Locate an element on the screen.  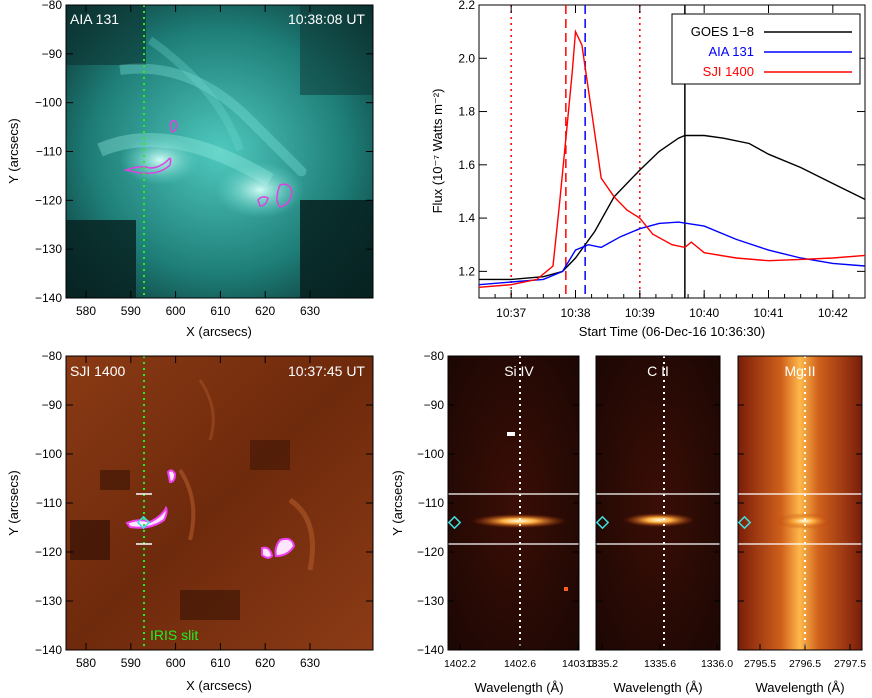
sji-time-label: 10:37:45 UT is located at coordinates (326, 371).